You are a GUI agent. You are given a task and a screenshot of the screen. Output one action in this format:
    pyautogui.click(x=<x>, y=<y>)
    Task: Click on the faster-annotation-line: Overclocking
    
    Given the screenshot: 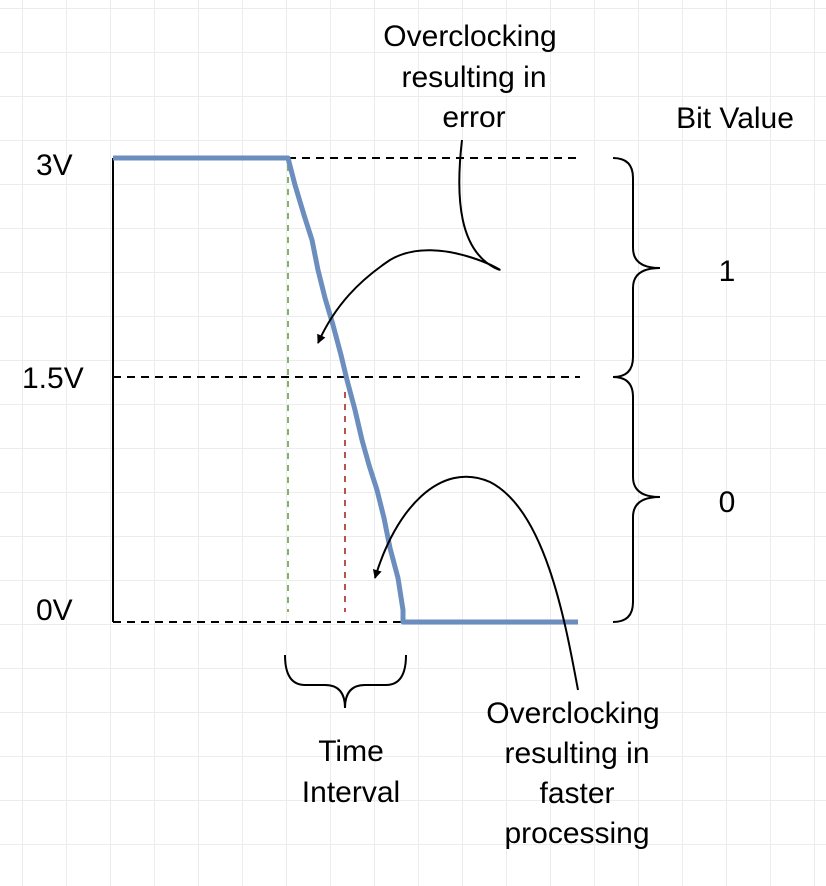 What is the action you would take?
    pyautogui.click(x=572, y=713)
    